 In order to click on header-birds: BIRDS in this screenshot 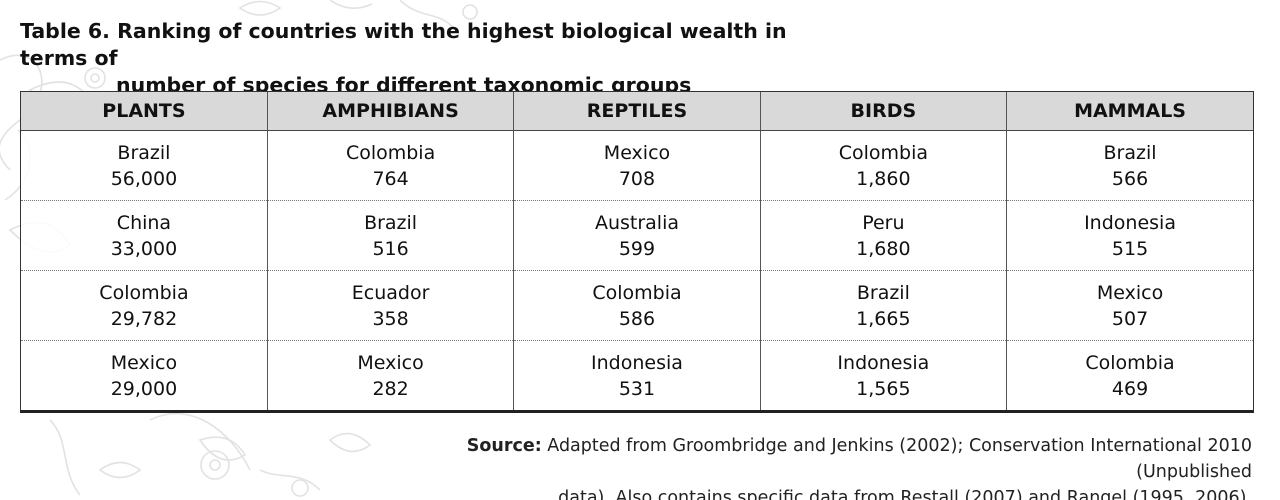, I will do `click(884, 111)`.